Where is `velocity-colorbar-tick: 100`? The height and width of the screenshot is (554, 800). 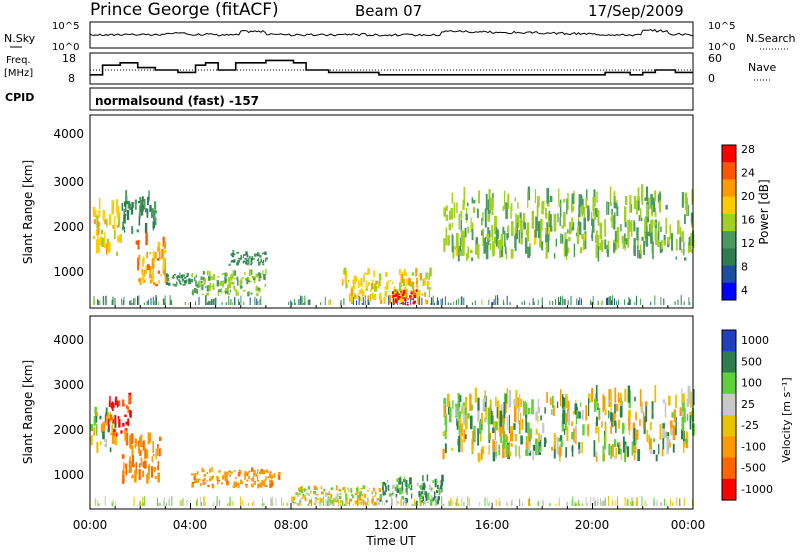
velocity-colorbar-tick: 100 is located at coordinates (751, 383).